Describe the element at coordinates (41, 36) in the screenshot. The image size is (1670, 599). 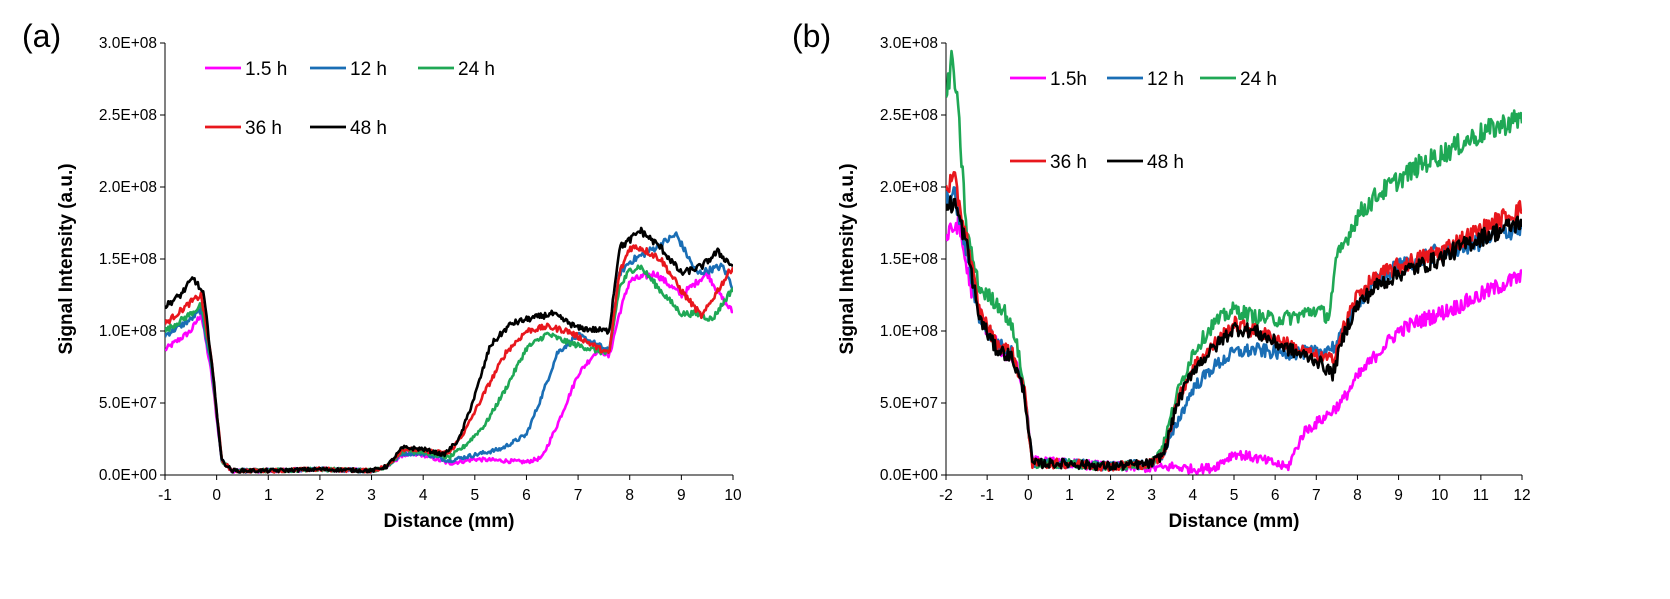
I see `panel-label-a: (a)` at that location.